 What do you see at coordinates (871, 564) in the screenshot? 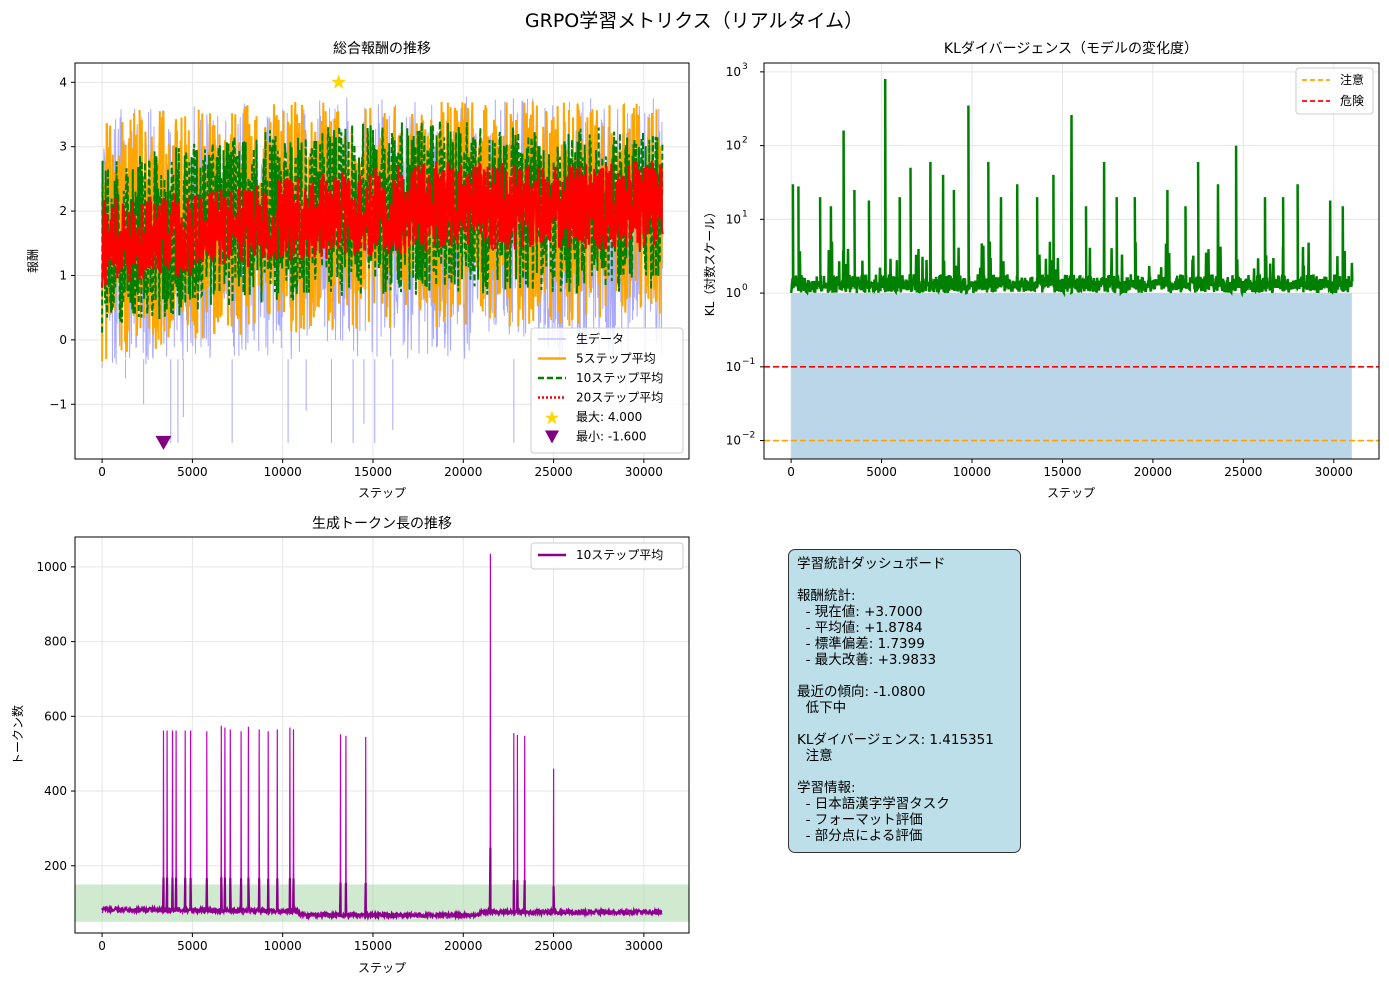
I see `dashboard-title: 学習統計ダッシュボード` at bounding box center [871, 564].